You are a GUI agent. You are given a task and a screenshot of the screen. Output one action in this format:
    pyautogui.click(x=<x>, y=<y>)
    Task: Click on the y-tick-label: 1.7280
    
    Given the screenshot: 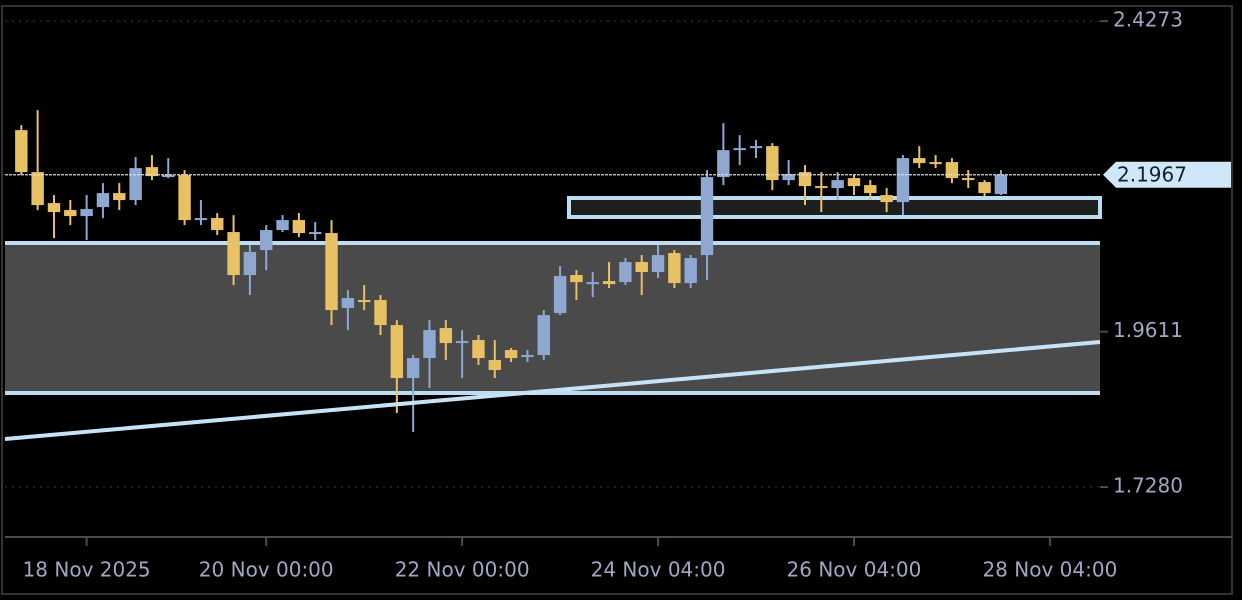 What is the action you would take?
    pyautogui.click(x=1148, y=486)
    